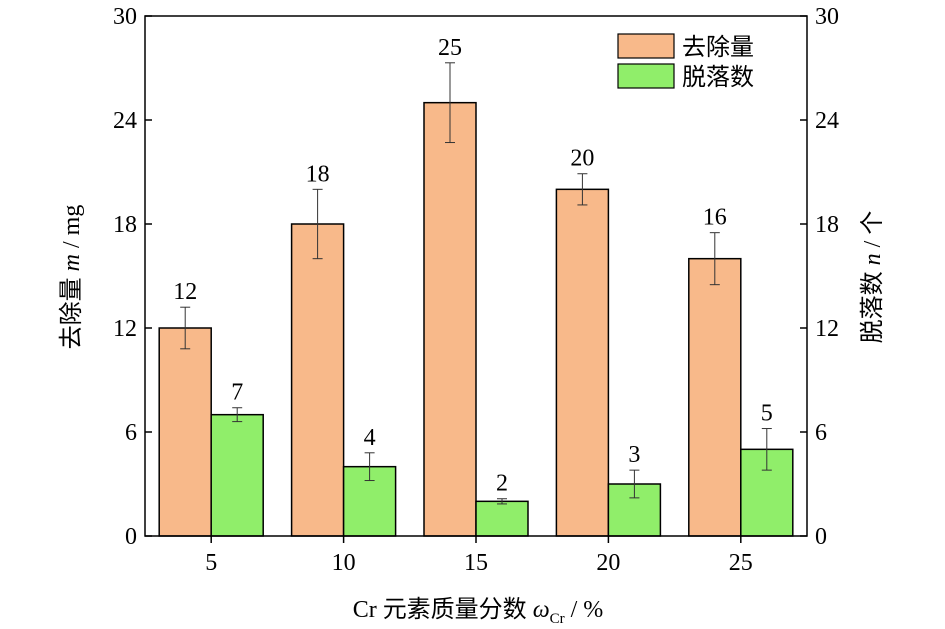 The image size is (945, 629). Describe the element at coordinates (646, 76) in the screenshot. I see `legend-swatch-shedding` at that location.